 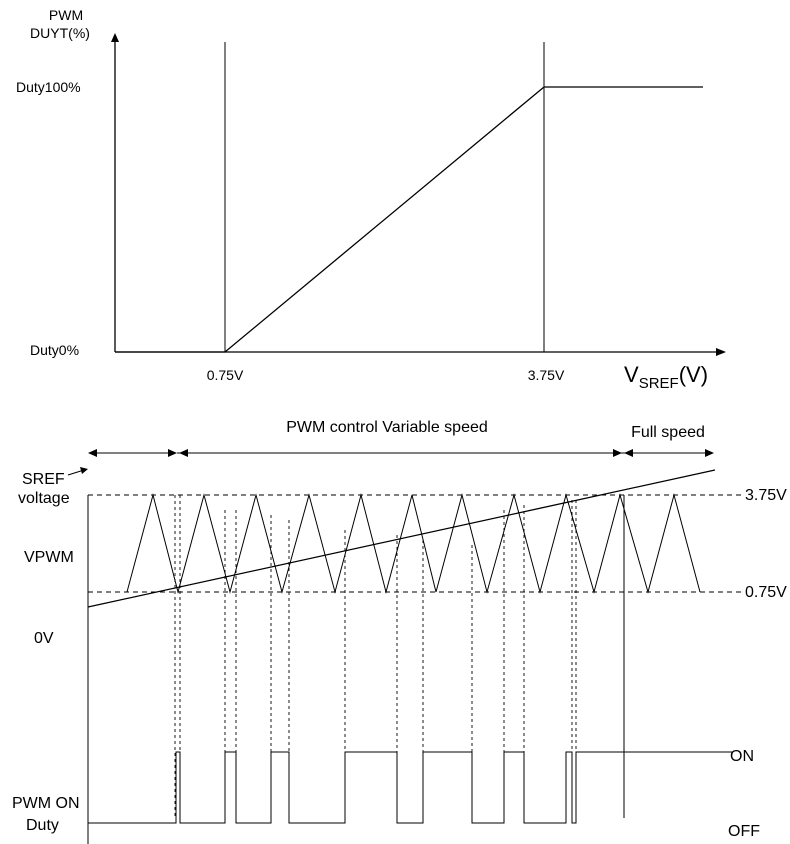 What do you see at coordinates (413, 543) in the screenshot?
I see `vpwm-triangle-wave` at bounding box center [413, 543].